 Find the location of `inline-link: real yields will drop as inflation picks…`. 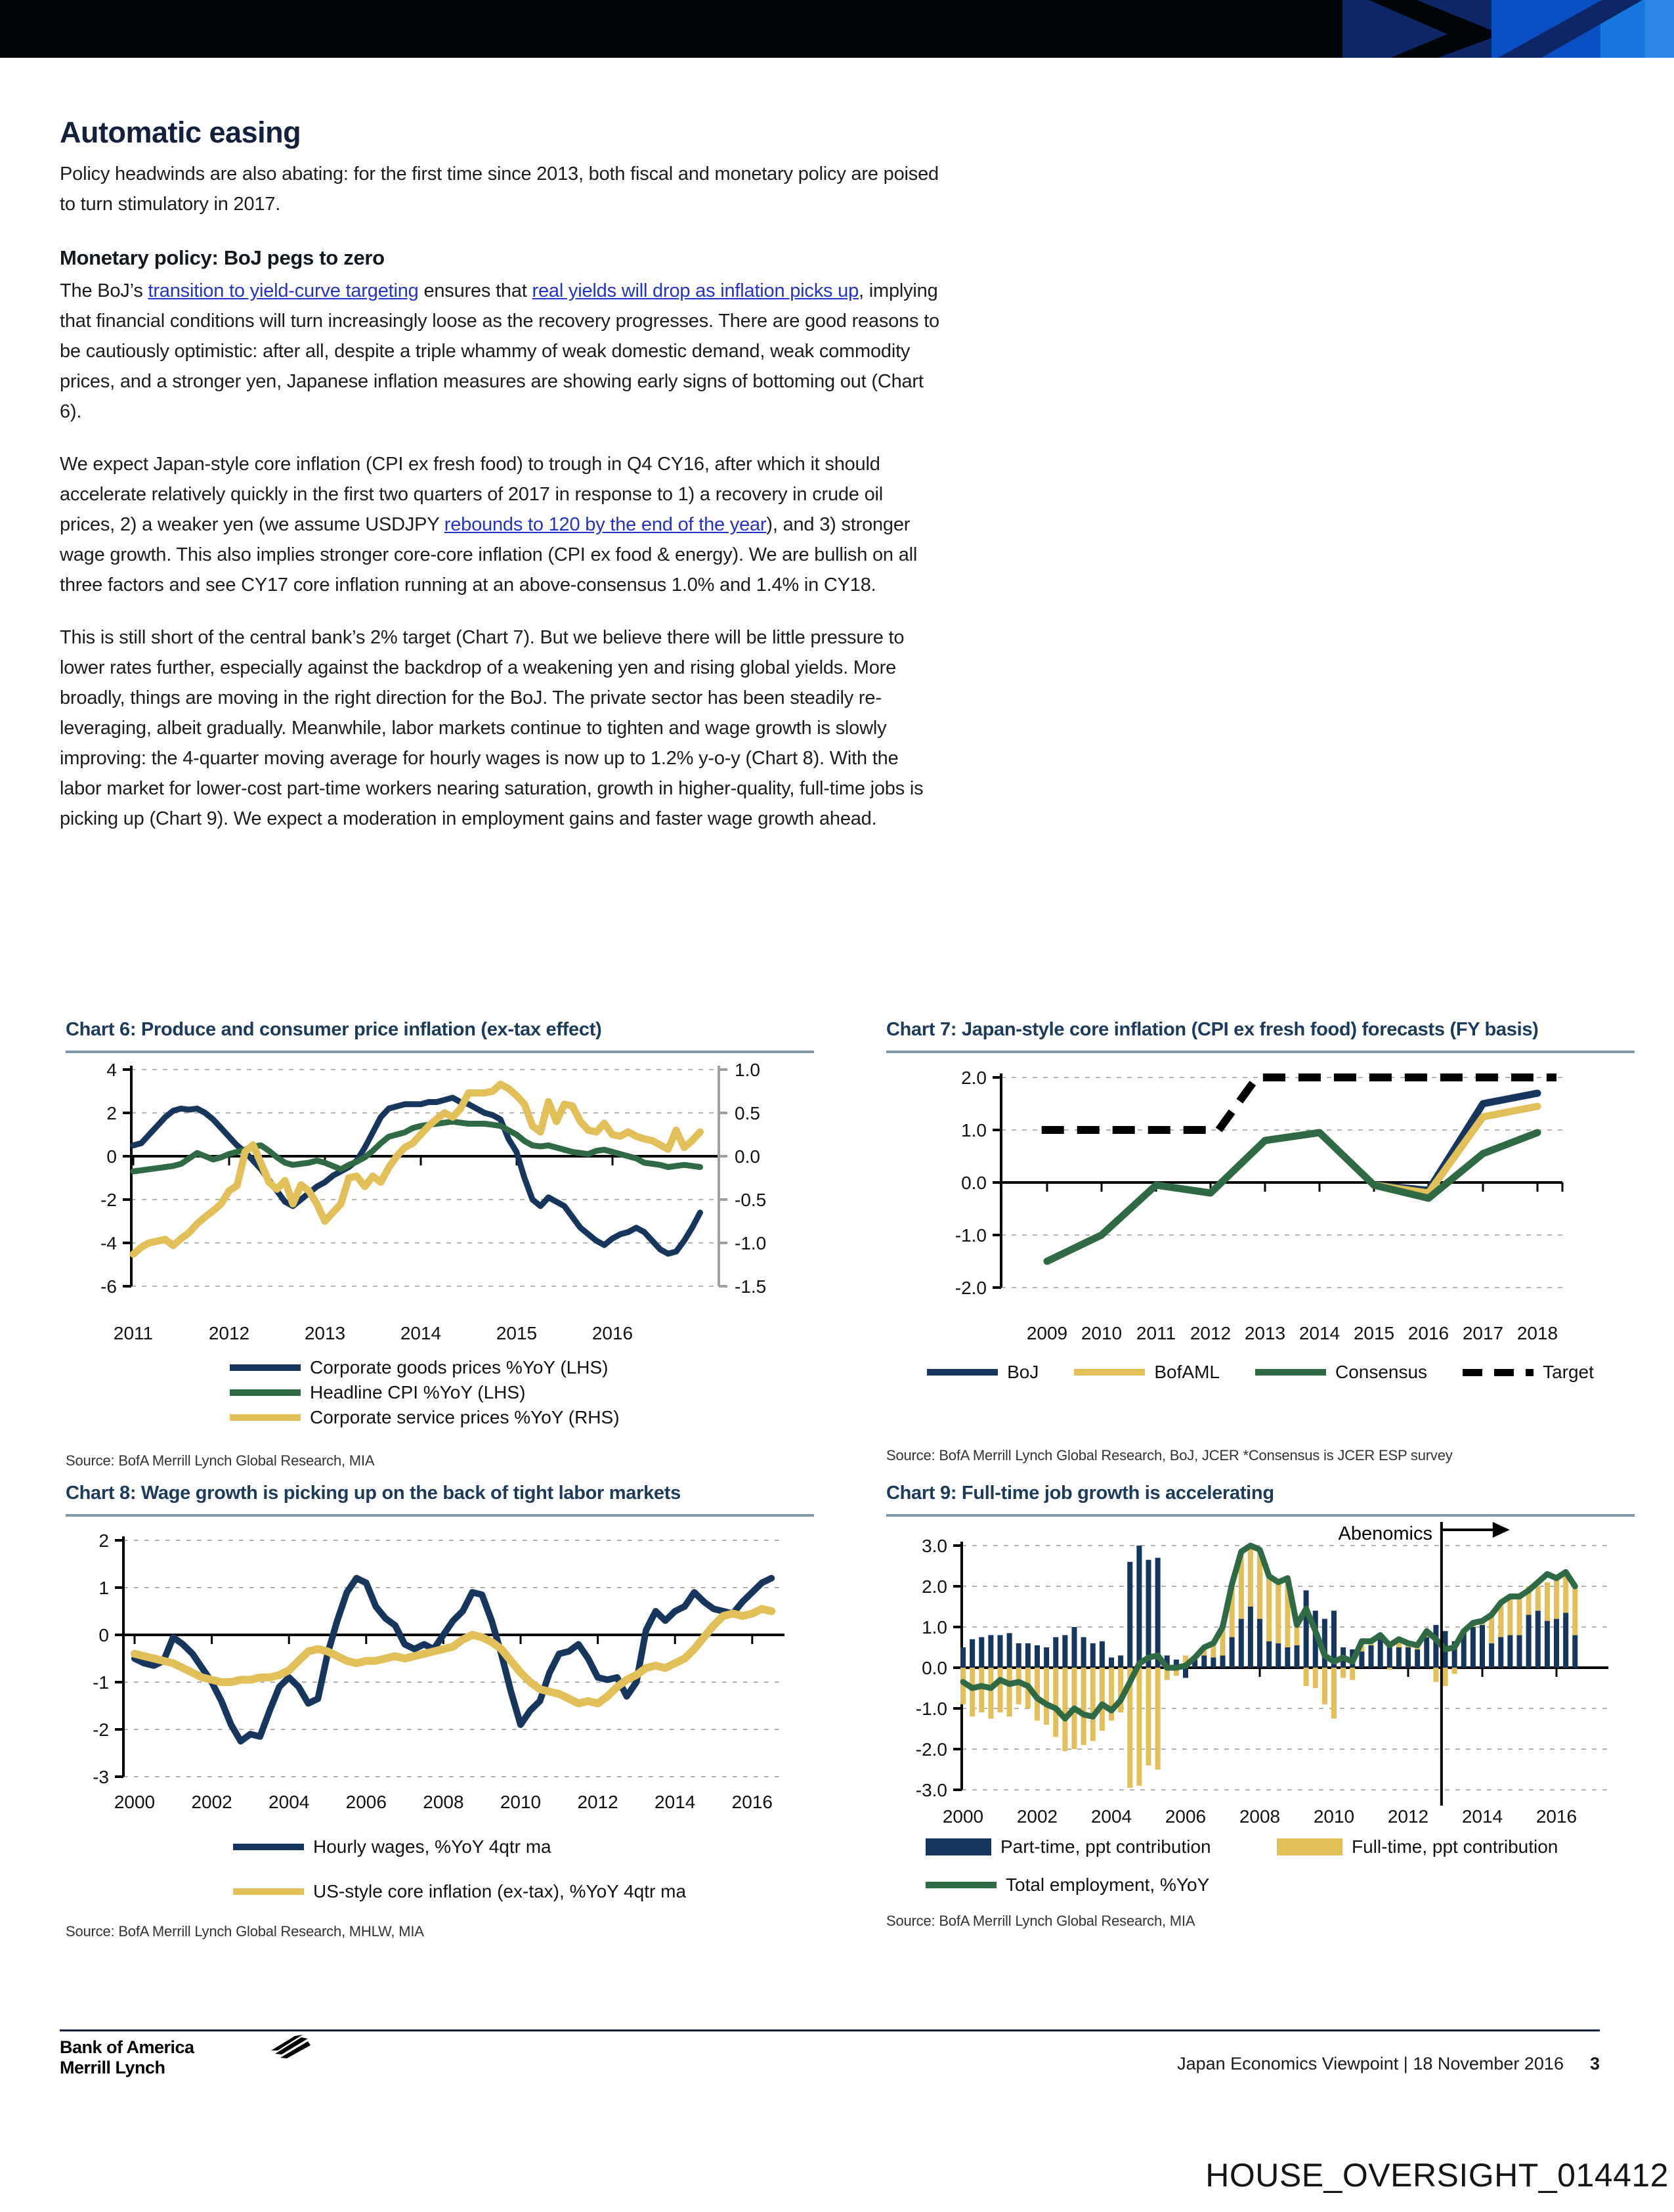

inline-link: real yields will drop as inflation picks… is located at coordinates (695, 290).